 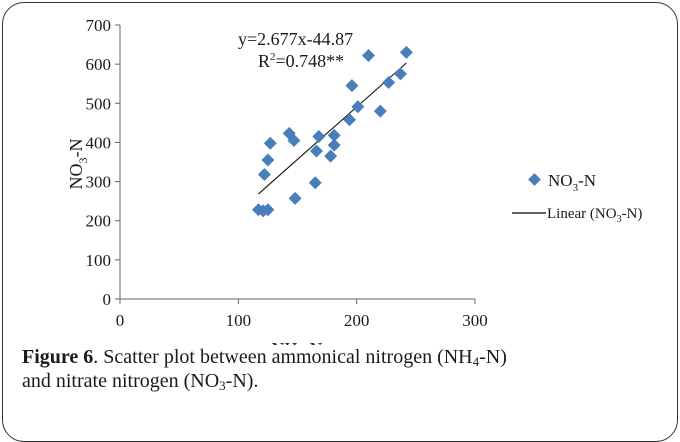 I want to click on y-ticks: 0 100 200 300 400 500 600 700, so click(x=103, y=162).